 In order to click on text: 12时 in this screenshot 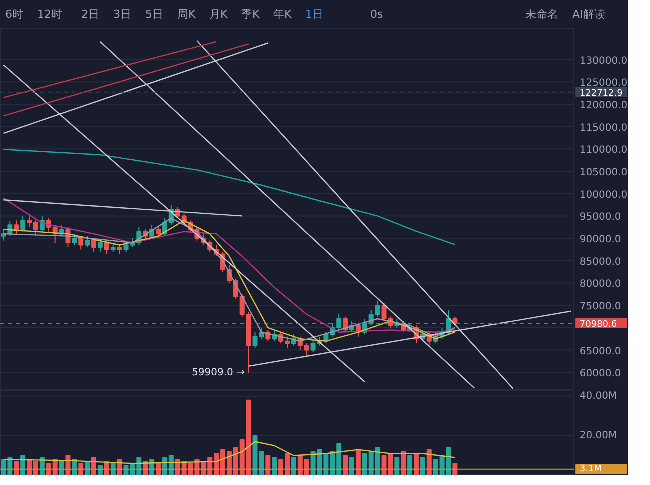, I will do `click(50, 14)`.